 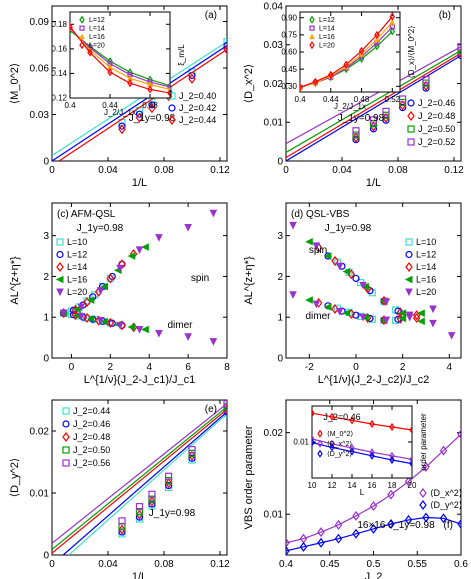 What do you see at coordinates (59, 98) in the screenshot?
I see `y-tick-label: 0.12` at bounding box center [59, 98].